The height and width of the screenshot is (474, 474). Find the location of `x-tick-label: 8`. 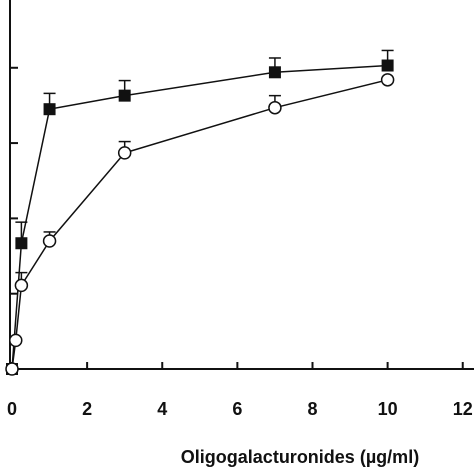

x-tick-label: 8 is located at coordinates (312, 409).